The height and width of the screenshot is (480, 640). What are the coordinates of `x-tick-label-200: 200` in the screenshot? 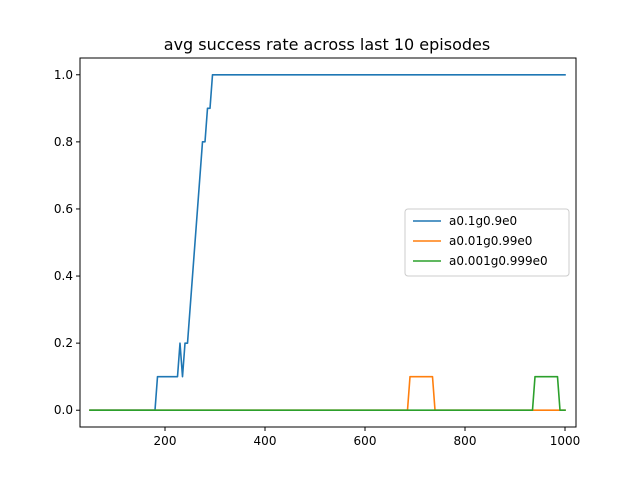 It's located at (165, 441).